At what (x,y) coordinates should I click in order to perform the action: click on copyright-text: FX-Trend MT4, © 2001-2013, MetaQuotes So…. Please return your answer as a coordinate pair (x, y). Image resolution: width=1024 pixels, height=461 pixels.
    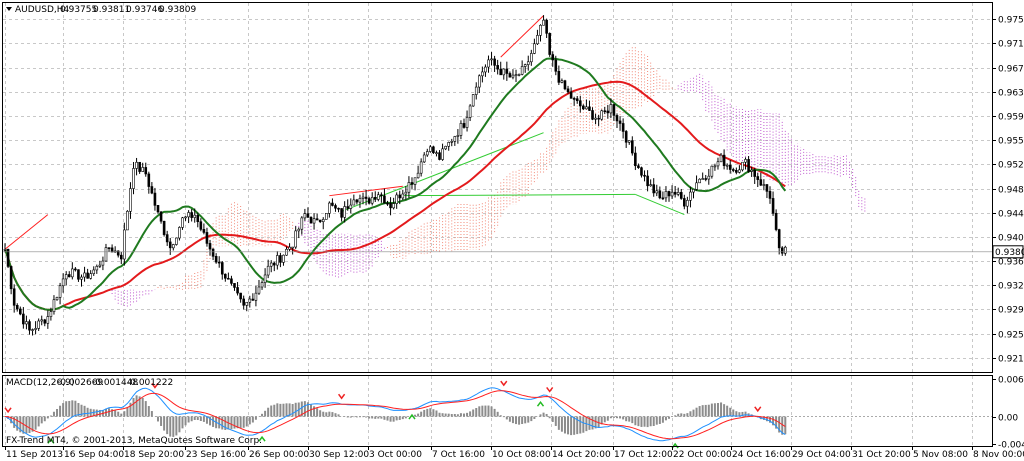
    Looking at the image, I should click on (134, 441).